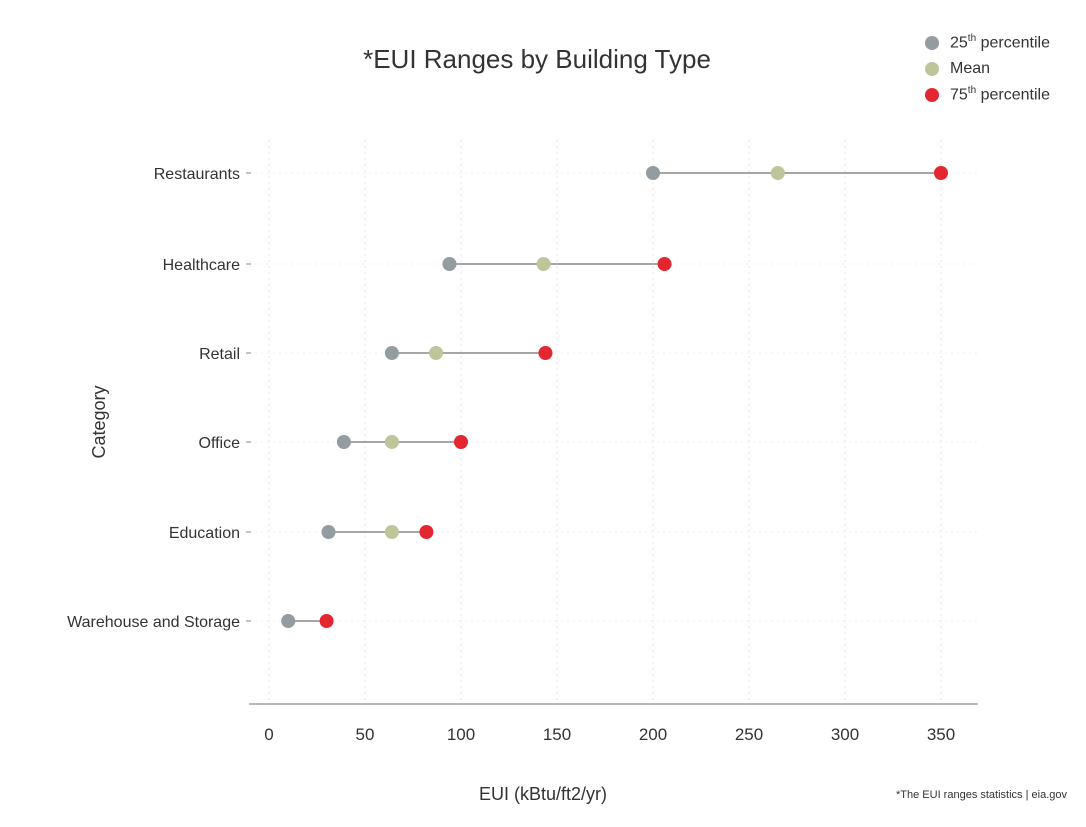  Describe the element at coordinates (941, 734) in the screenshot. I see `x-tick-label: 350` at that location.